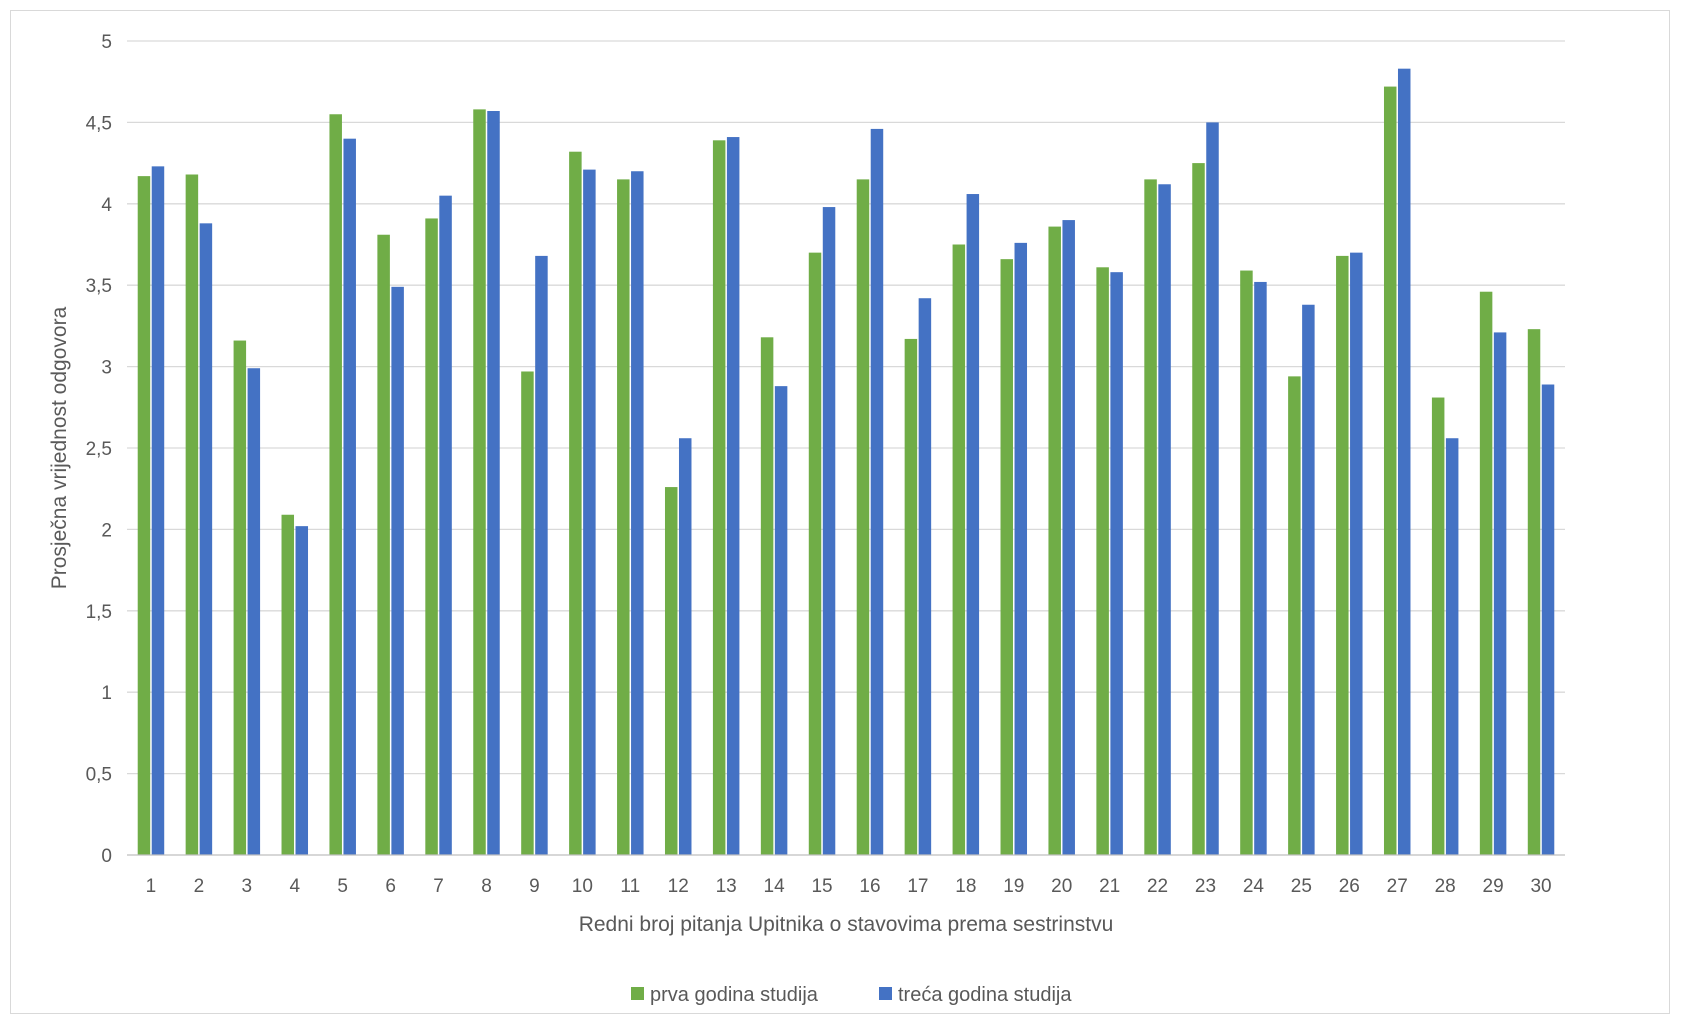 The image size is (1687, 1026). I want to click on x-tick-label: 14, so click(775, 886).